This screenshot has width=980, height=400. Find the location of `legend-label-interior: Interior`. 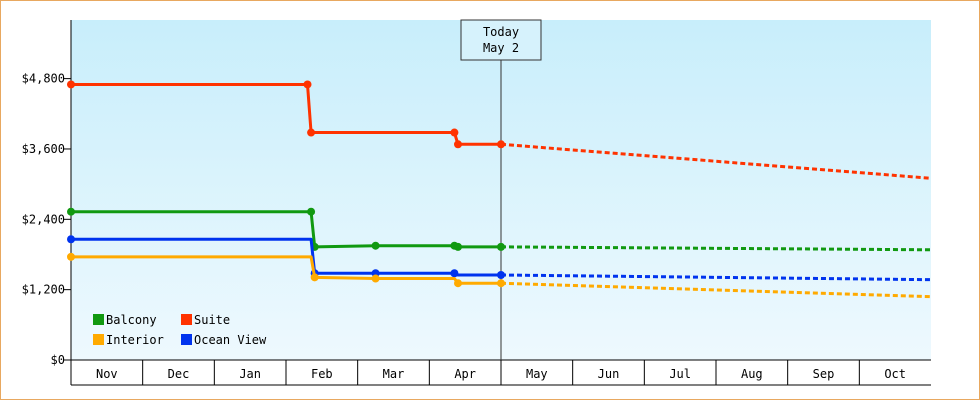

legend-label-interior: Interior is located at coordinates (135, 340).